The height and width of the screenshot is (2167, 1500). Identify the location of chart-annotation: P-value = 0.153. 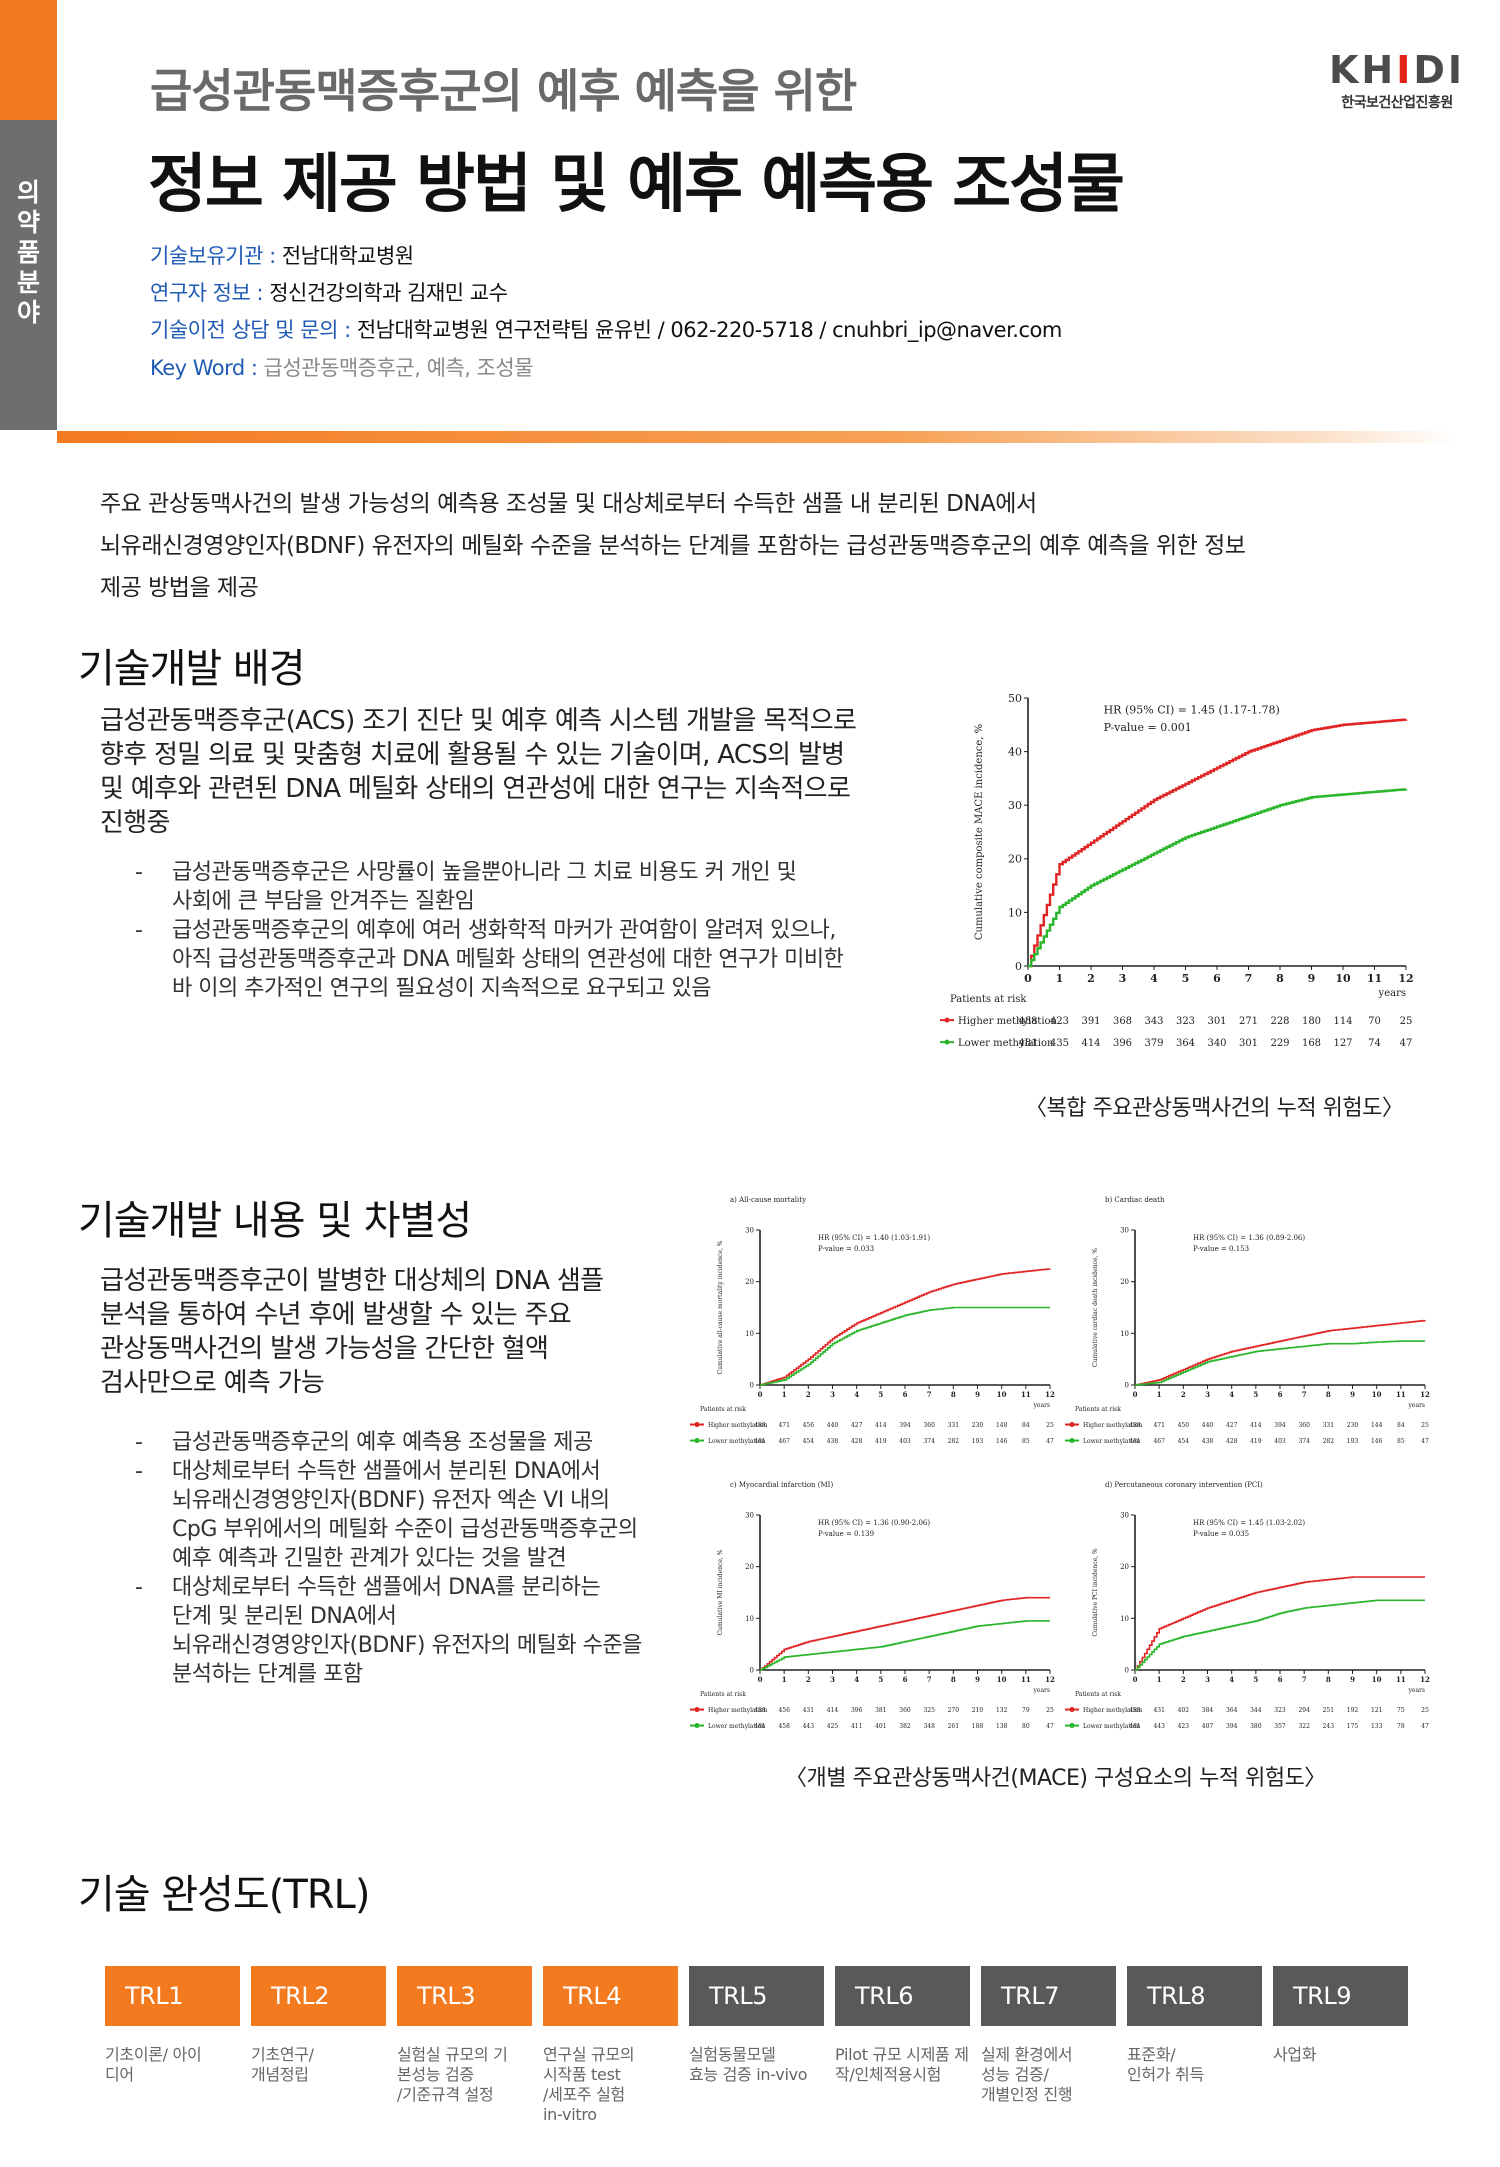
(1221, 1249).